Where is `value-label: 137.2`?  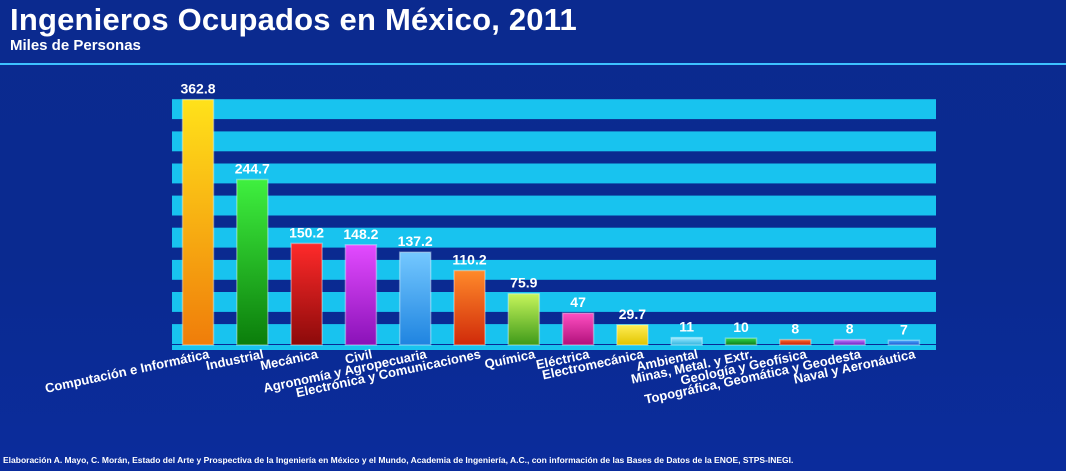 value-label: 137.2 is located at coordinates (415, 241).